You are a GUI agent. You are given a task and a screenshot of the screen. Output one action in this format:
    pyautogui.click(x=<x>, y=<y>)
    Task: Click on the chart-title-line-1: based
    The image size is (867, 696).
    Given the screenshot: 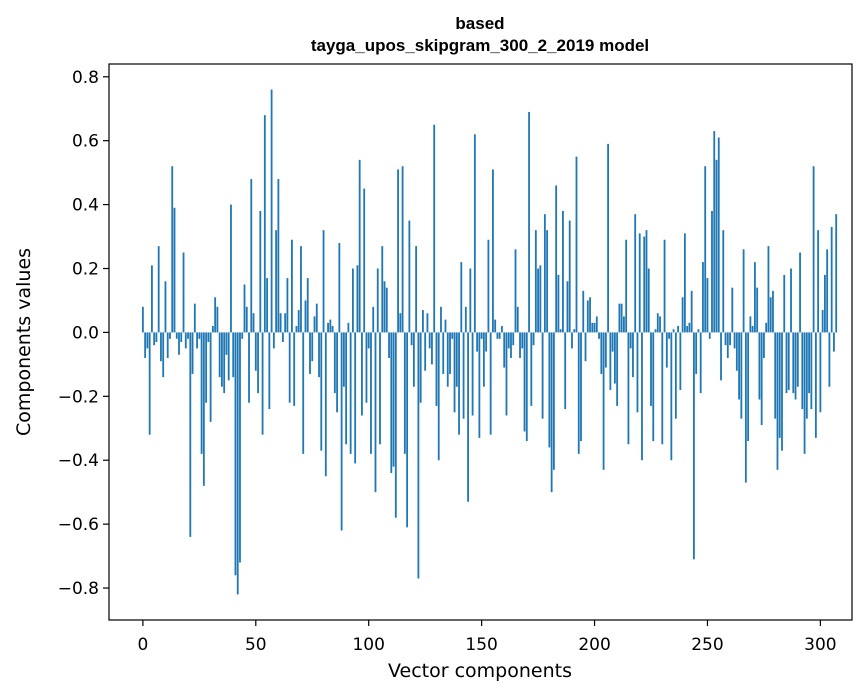 What is the action you would take?
    pyautogui.click(x=479, y=23)
    